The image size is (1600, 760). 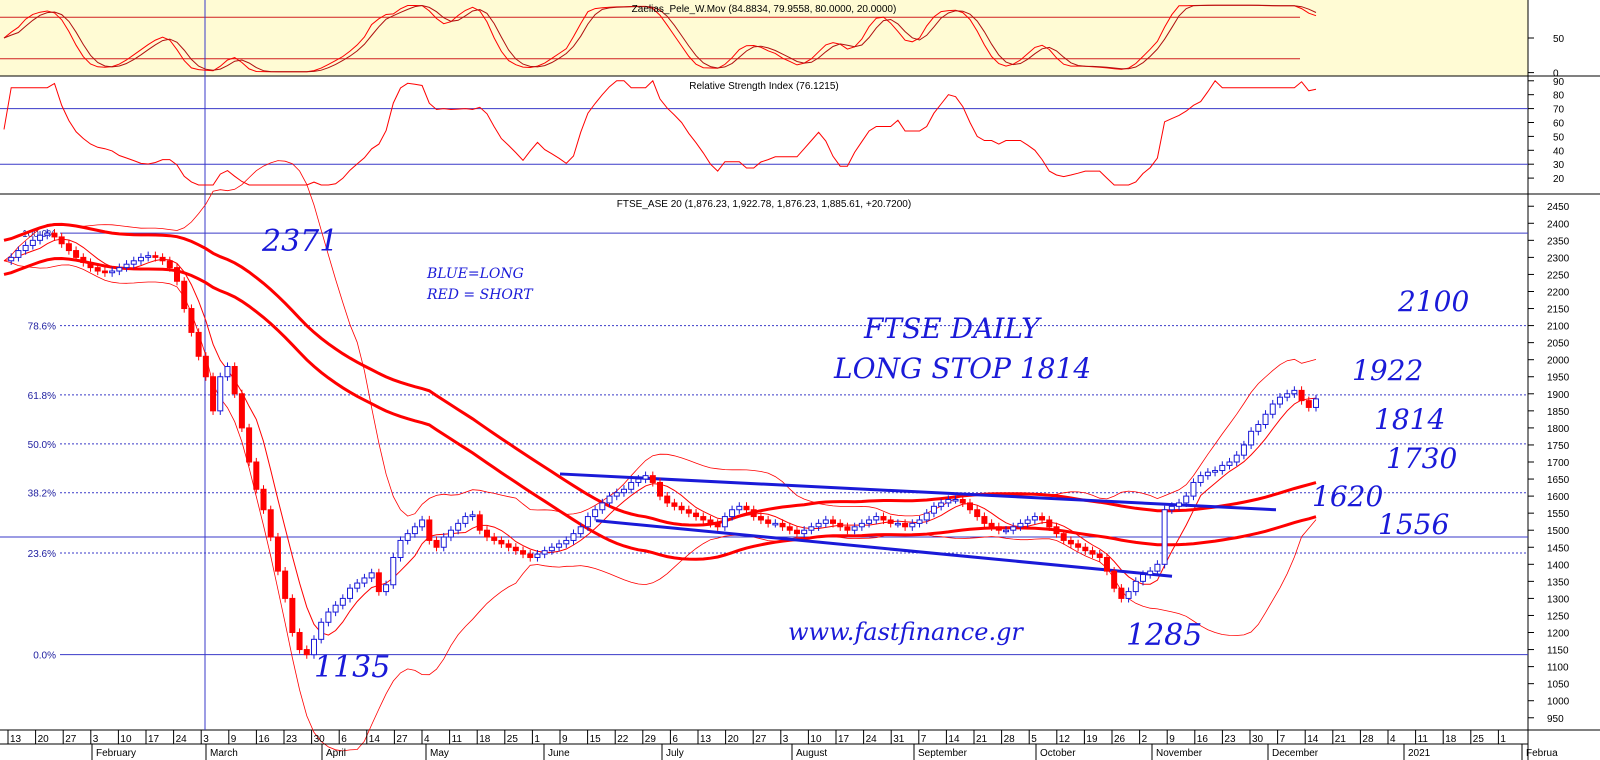 What do you see at coordinates (457, 739) in the screenshot?
I see `x-tick-label: 11` at bounding box center [457, 739].